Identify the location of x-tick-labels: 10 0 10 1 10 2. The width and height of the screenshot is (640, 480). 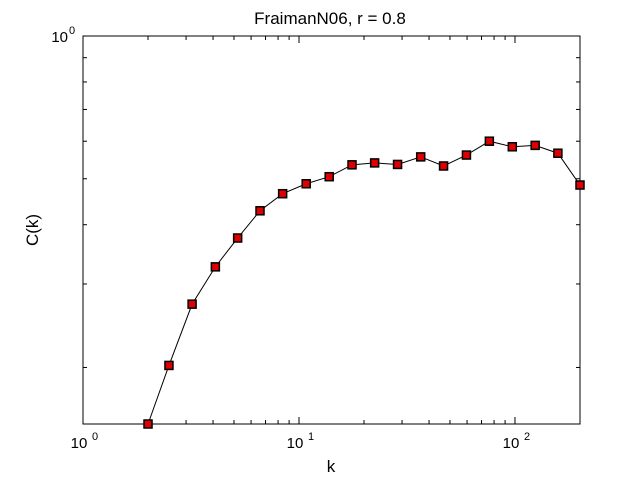
(300, 441).